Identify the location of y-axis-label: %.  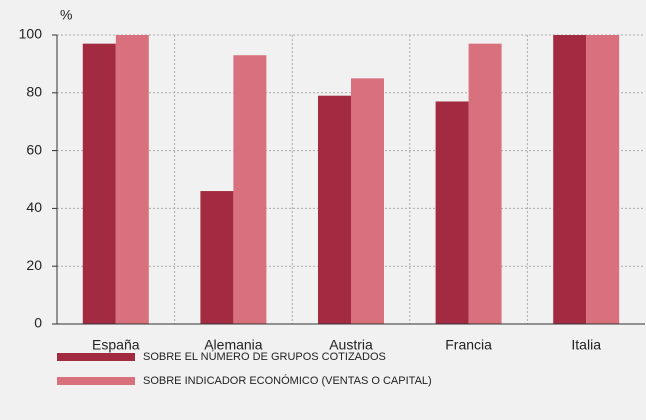
(66, 15).